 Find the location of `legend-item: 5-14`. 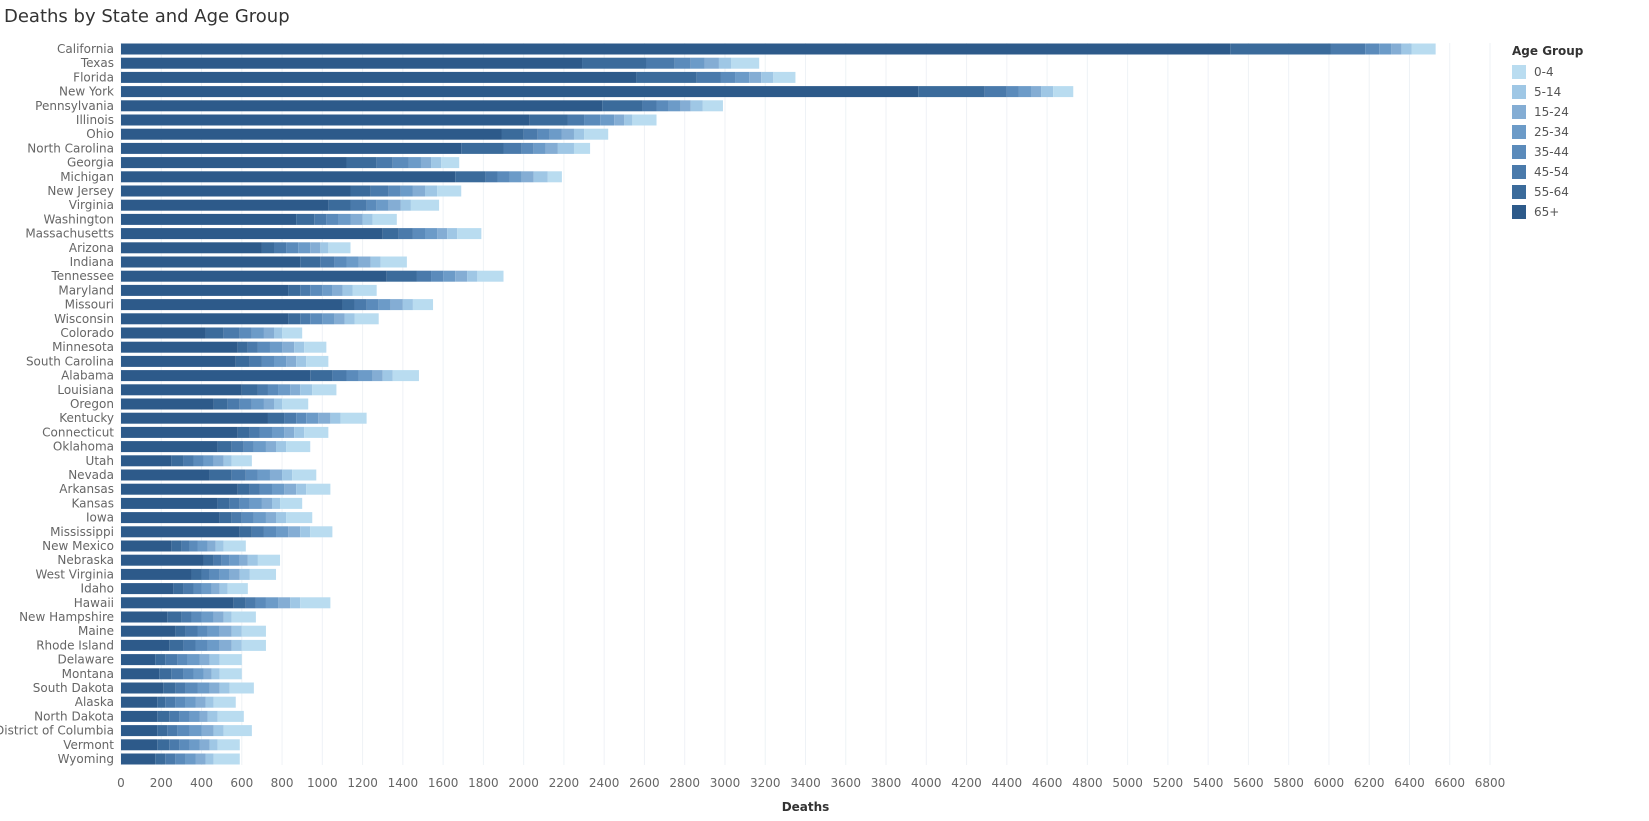

legend-item: 5-14 is located at coordinates (1547, 92).